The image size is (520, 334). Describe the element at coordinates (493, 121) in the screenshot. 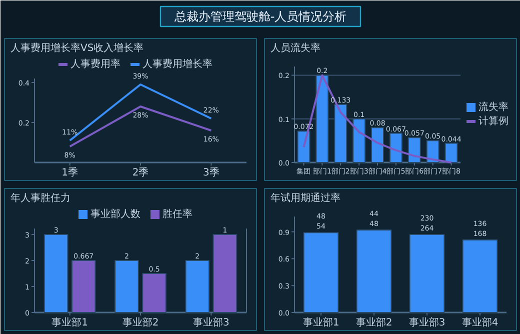

I see `legend-label: 计算例` at that location.